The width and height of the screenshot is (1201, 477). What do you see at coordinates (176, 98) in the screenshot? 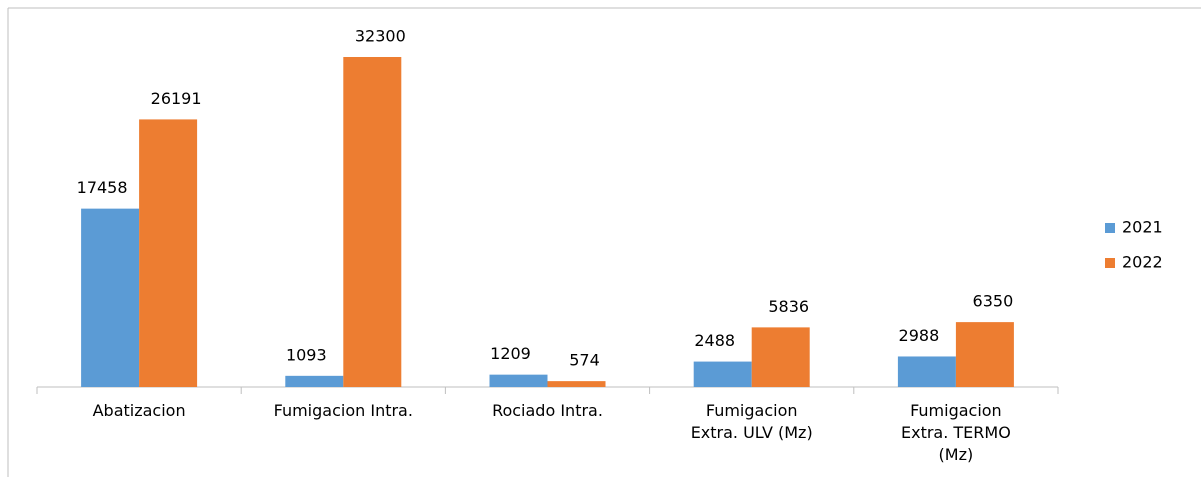
I see `data-label: 26191` at bounding box center [176, 98].